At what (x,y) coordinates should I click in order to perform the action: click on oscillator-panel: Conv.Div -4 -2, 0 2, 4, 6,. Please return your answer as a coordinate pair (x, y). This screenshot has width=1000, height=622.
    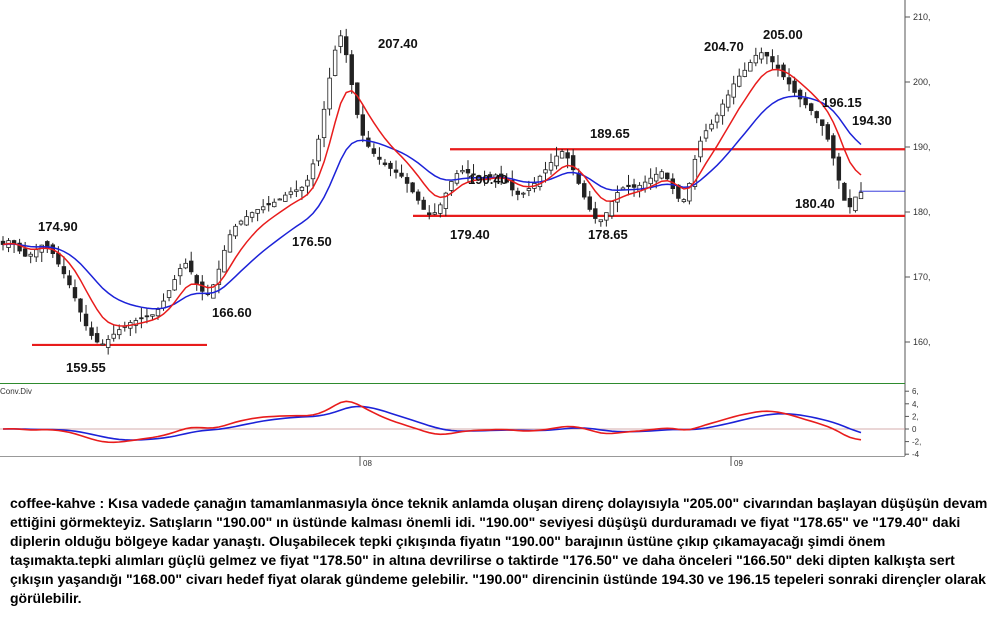
    Looking at the image, I should click on (460, 423).